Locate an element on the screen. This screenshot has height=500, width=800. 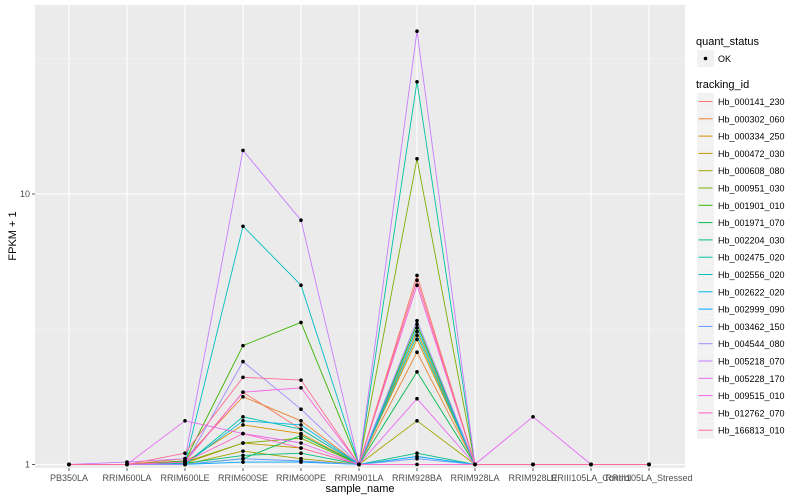
legend-label-Hb_002204_030: Hb_002204_030 is located at coordinates (751, 240).